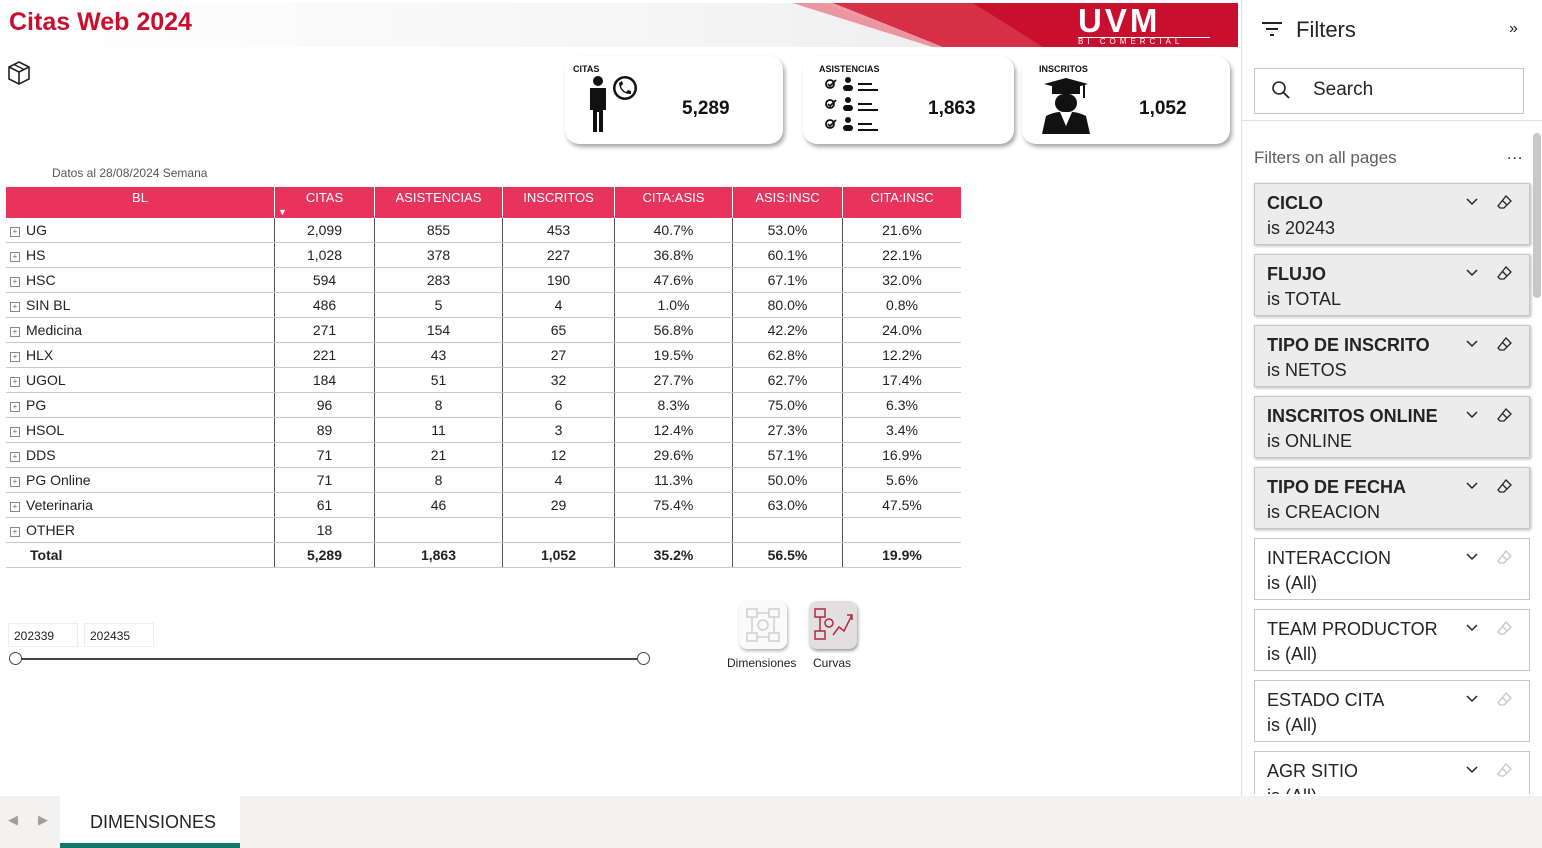 The height and width of the screenshot is (848, 1542). Describe the element at coordinates (13, 819) in the screenshot. I see `tab-prev-icon: ◀` at that location.